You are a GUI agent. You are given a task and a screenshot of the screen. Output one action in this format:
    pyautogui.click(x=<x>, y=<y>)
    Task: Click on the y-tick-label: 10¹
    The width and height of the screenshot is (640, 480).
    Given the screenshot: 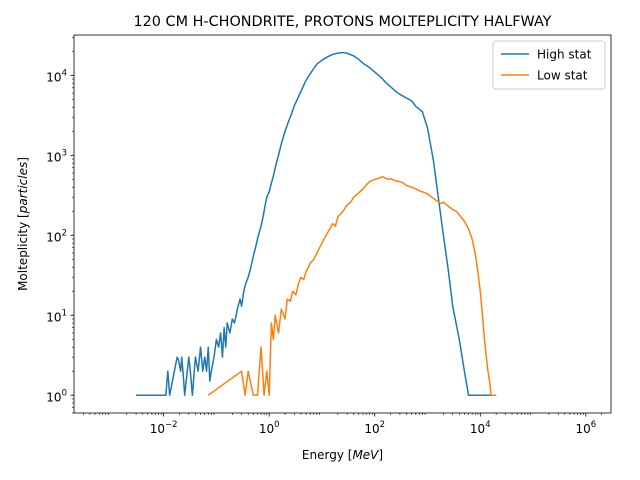 What is the action you would take?
    pyautogui.click(x=56, y=316)
    